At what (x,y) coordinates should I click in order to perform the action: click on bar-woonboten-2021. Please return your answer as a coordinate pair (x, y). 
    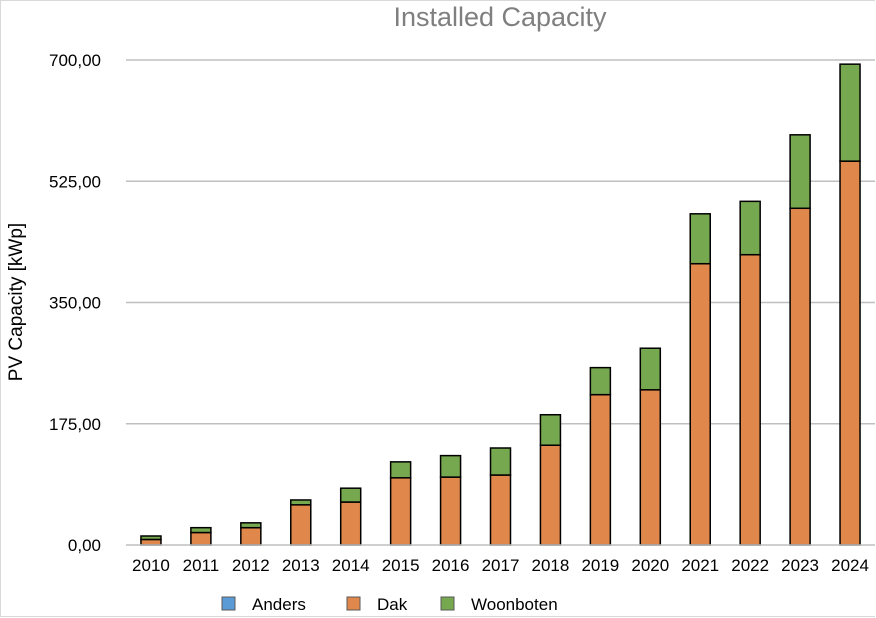
    Looking at the image, I should click on (700, 239).